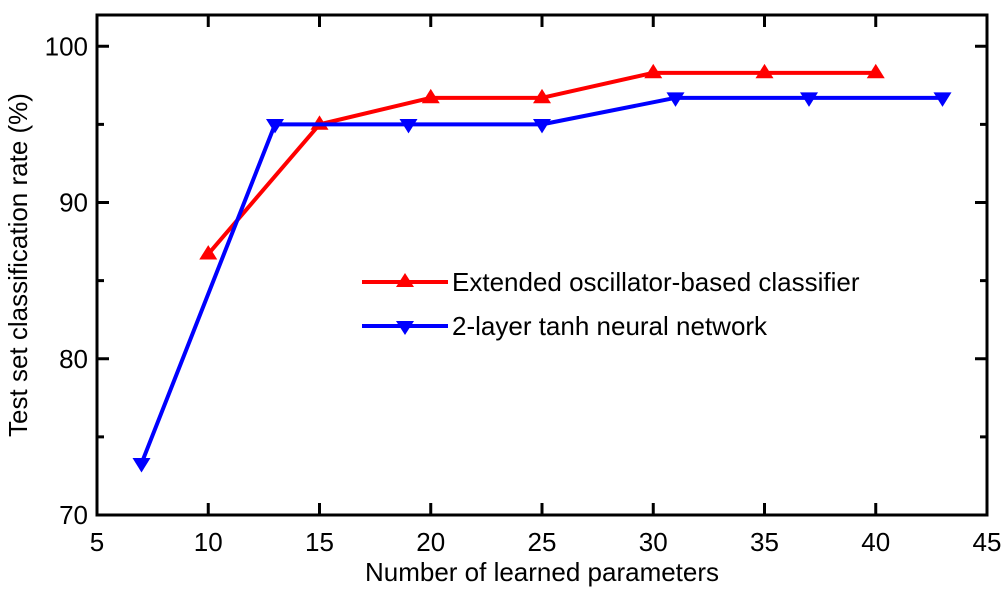 This screenshot has height=590, width=1004. What do you see at coordinates (73, 203) in the screenshot?
I see `y-tick-label: 90` at bounding box center [73, 203].